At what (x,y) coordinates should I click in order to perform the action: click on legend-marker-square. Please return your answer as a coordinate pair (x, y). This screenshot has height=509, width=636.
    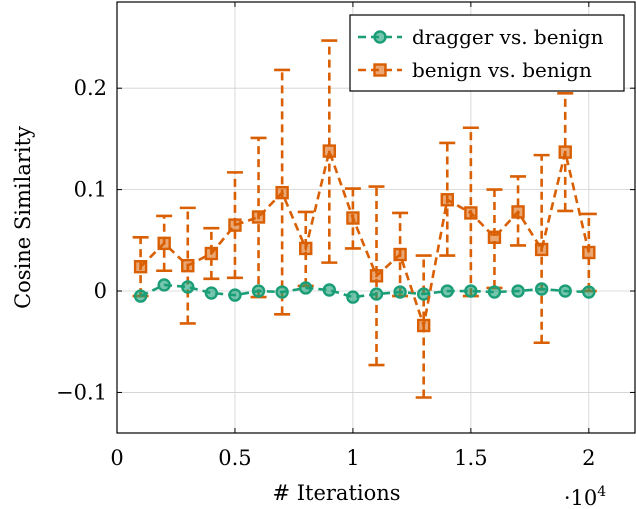
    Looking at the image, I should click on (380, 70).